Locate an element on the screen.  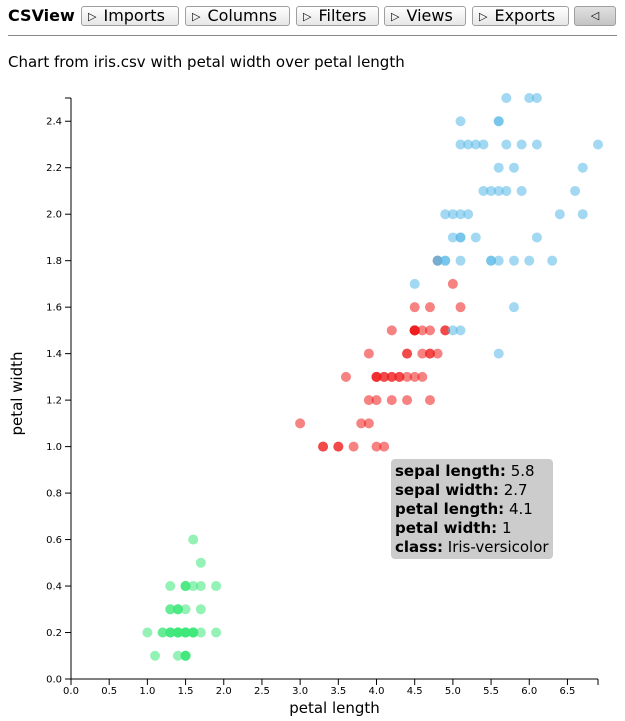
columns-menu-button: ▷ Columns is located at coordinates (237, 16).